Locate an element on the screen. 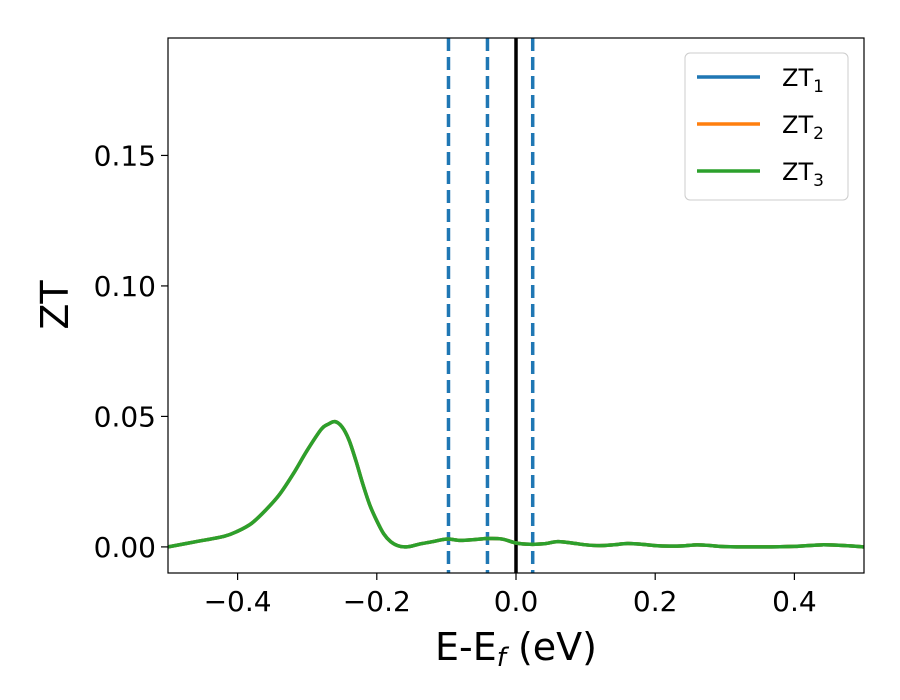 This screenshot has height=700, width=900. x-tick-label: −0.2 is located at coordinates (377, 601).